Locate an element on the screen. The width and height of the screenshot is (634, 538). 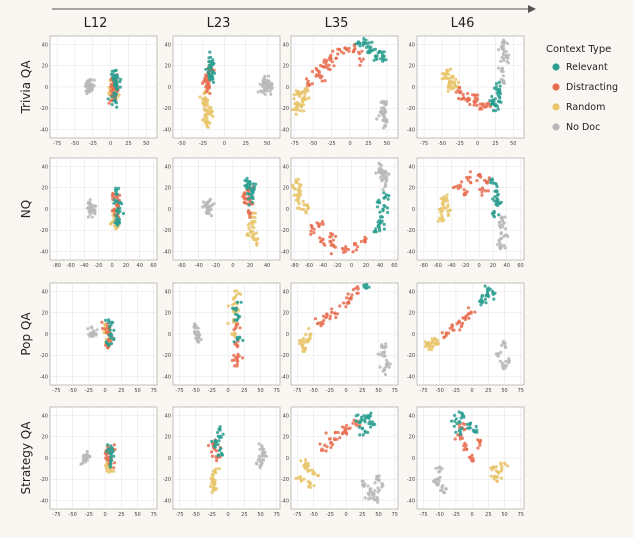
layer-label-l12: L12 is located at coordinates (96, 23).